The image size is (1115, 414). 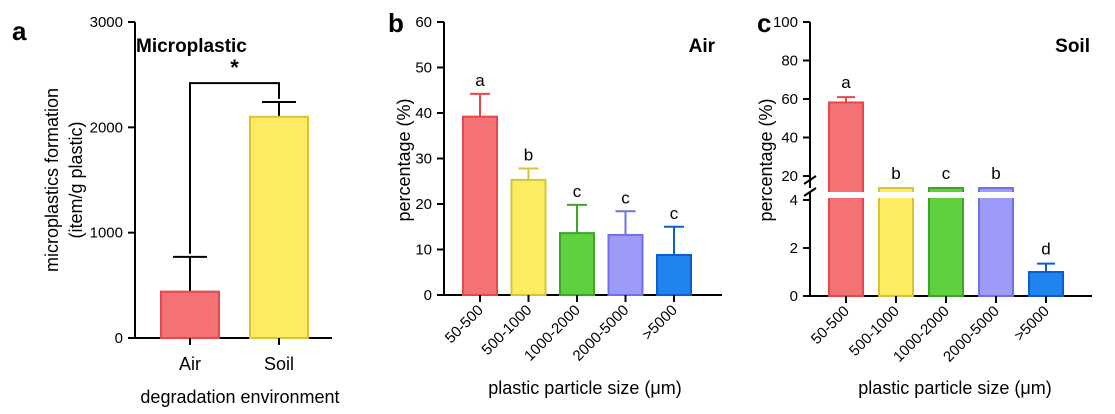 I want to click on panel-c-ytick-label: 2, so click(x=794, y=248).